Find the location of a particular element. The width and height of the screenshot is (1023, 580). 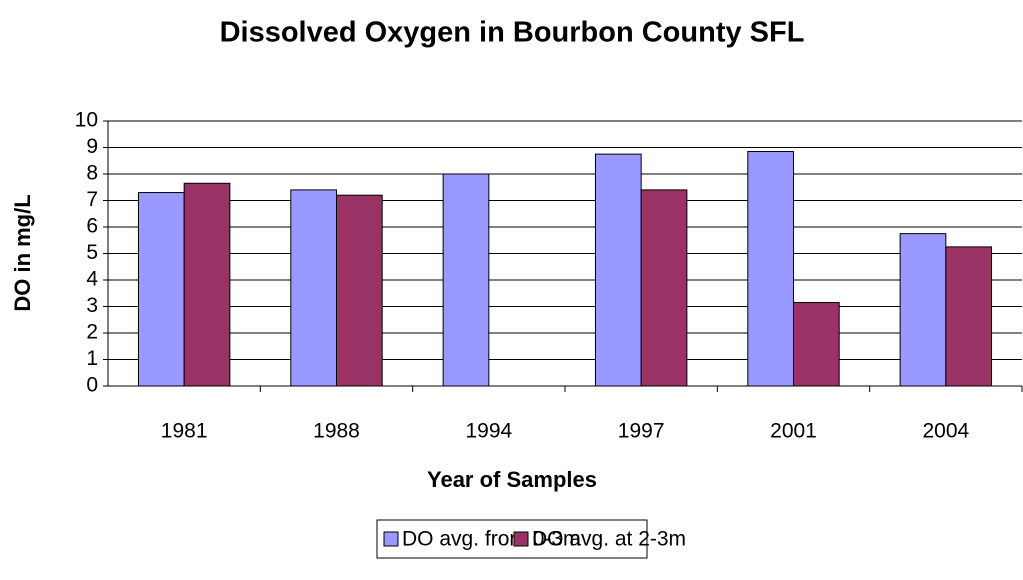

y-tick-label: 4 is located at coordinates (92, 279).